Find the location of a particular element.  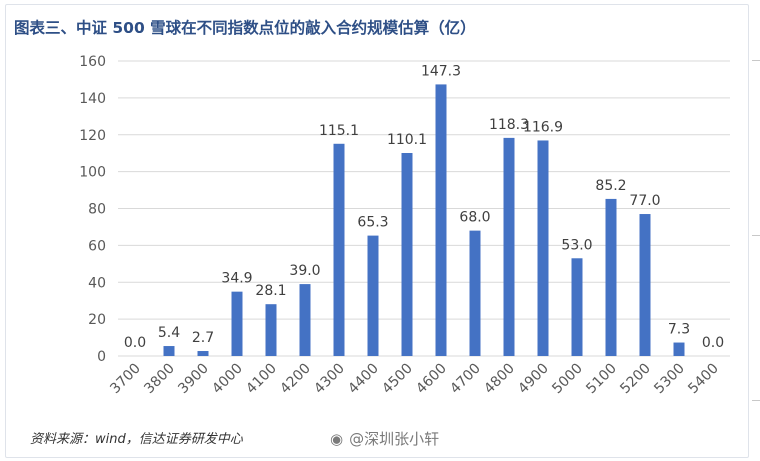

data-label-4800: 118.3 is located at coordinates (509, 125).